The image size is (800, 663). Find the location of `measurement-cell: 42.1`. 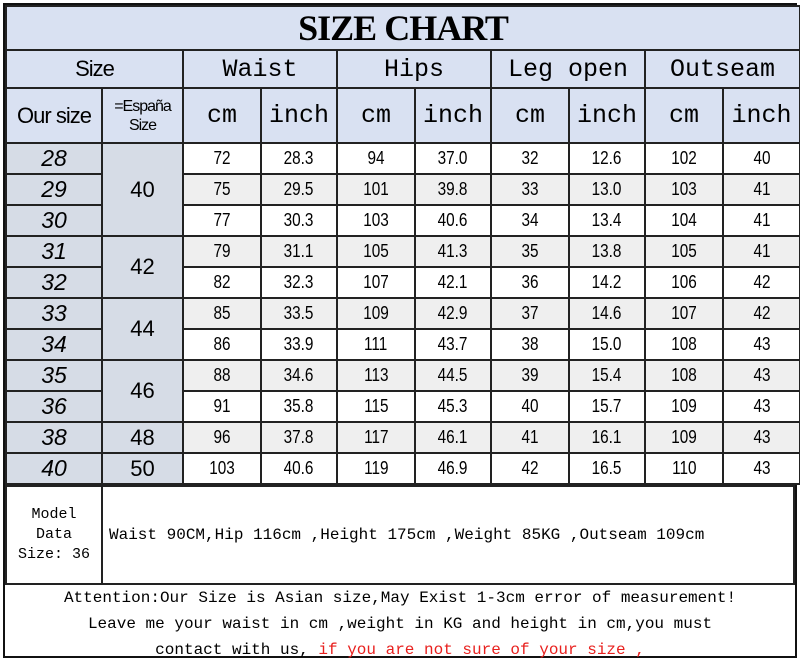

measurement-cell: 42.1 is located at coordinates (453, 282).